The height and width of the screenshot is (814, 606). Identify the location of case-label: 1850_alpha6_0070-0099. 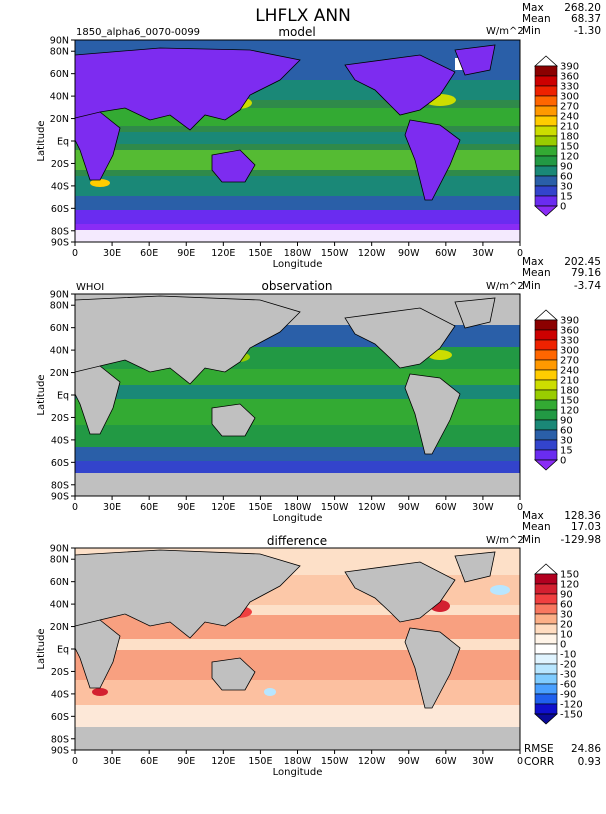
(138, 32).